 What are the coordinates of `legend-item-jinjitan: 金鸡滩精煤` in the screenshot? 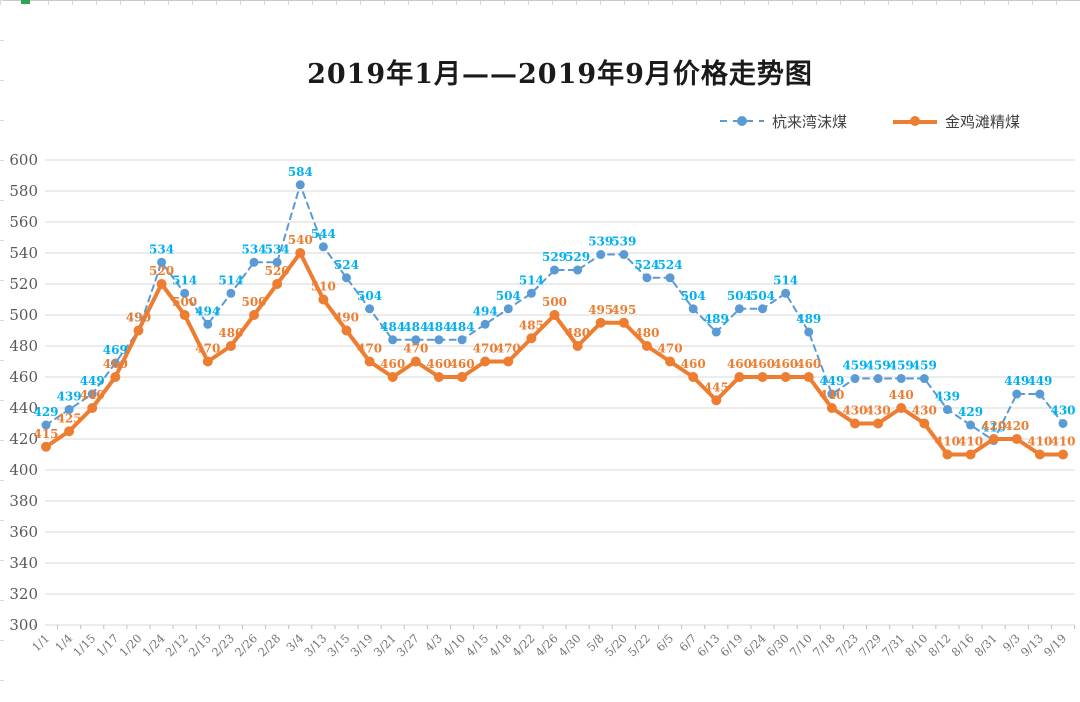 It's located at (956, 121).